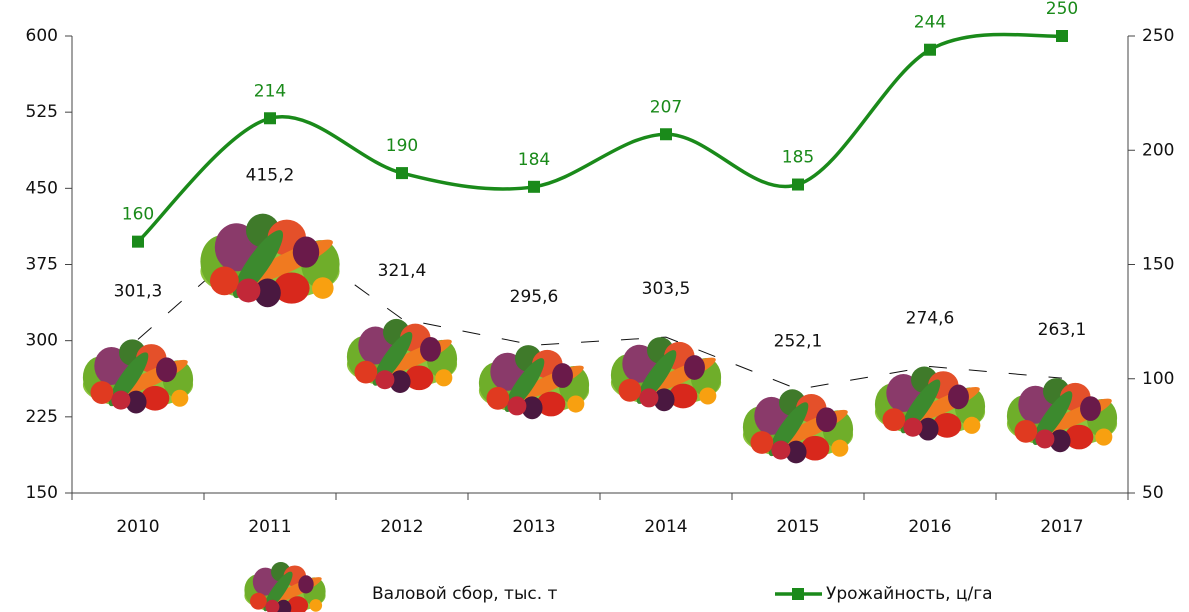  I want to click on data-label: 321,4, so click(402, 271).